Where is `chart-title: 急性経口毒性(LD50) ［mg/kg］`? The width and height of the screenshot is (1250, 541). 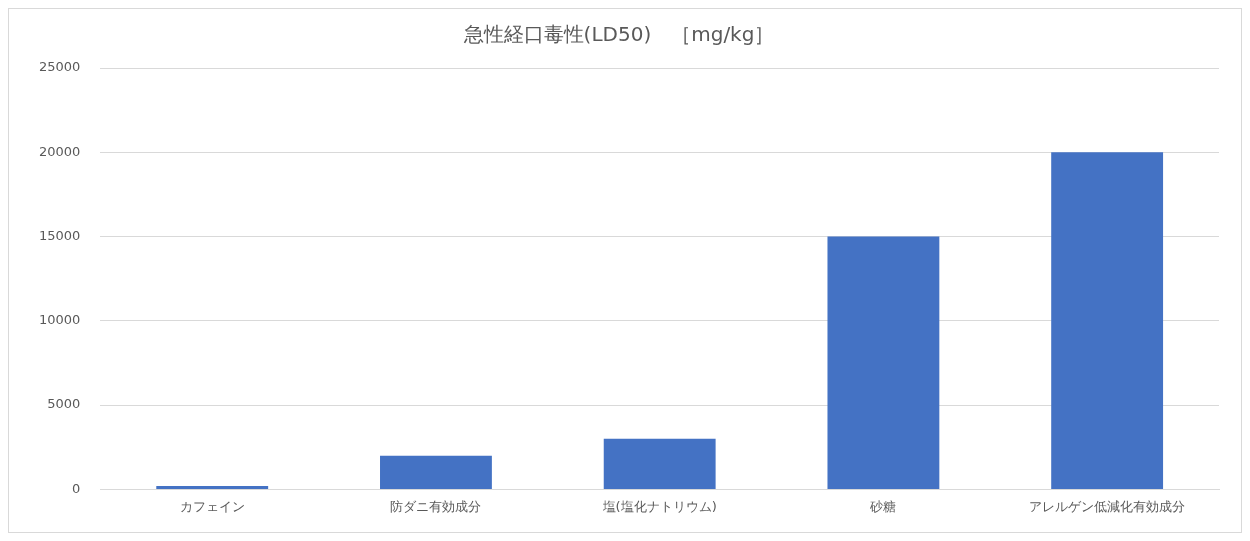 chart-title: 急性経口毒性(LD50) ［mg/kg］ is located at coordinates (618, 34).